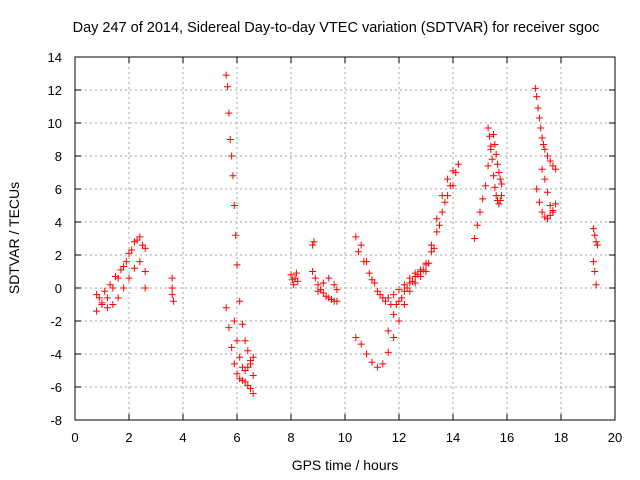  What do you see at coordinates (290, 437) in the screenshot?
I see `x-tick-label: 8` at bounding box center [290, 437].